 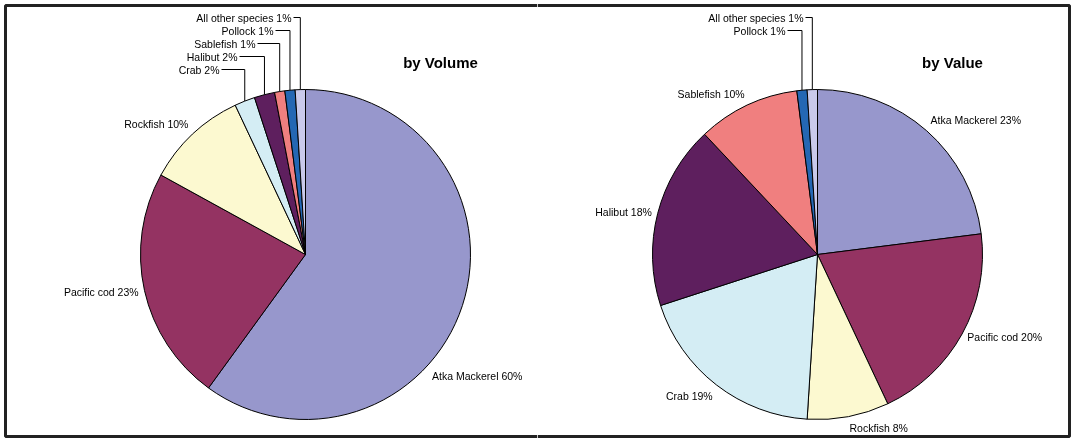 I want to click on slice-label: Pacific cod 23%, so click(x=101, y=291).